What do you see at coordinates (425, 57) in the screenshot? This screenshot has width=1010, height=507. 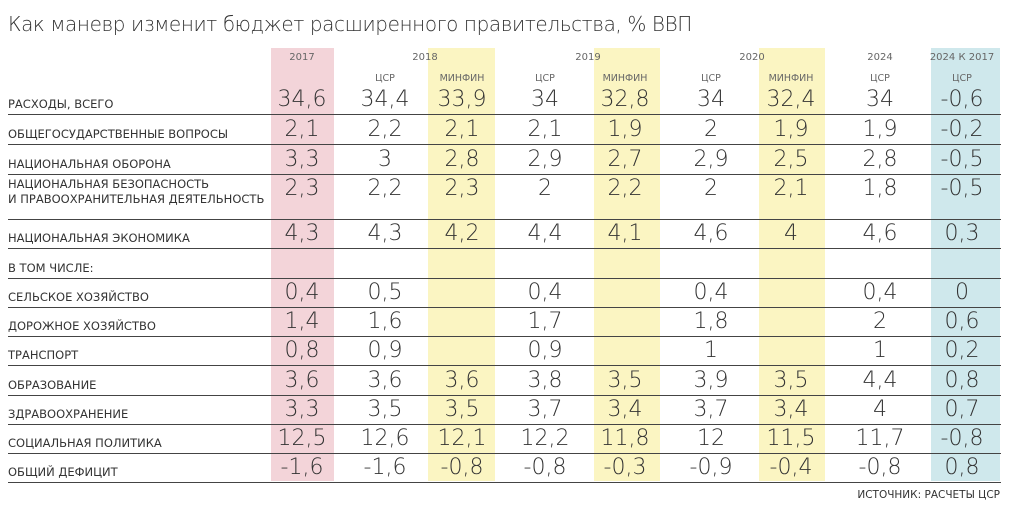 I see `year-header: 2018` at bounding box center [425, 57].